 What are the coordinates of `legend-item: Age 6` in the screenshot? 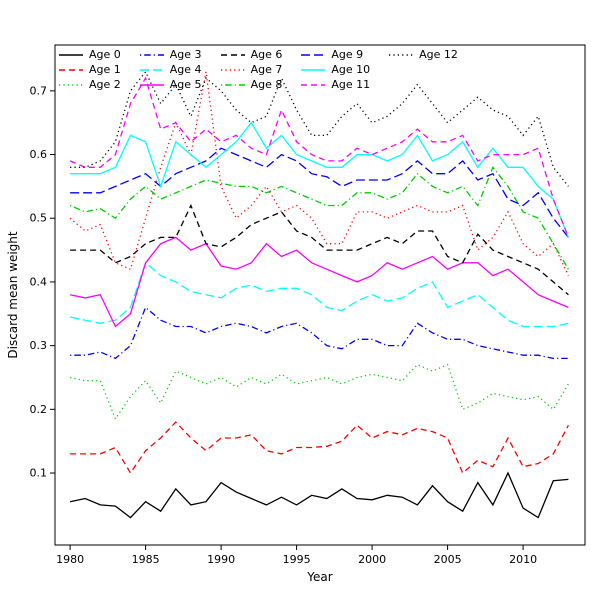 It's located at (251, 54).